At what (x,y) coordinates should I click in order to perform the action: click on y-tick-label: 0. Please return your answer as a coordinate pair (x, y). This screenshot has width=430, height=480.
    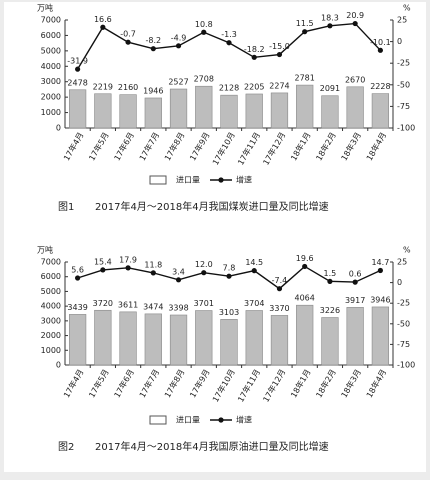
    Looking at the image, I should click on (58, 128).